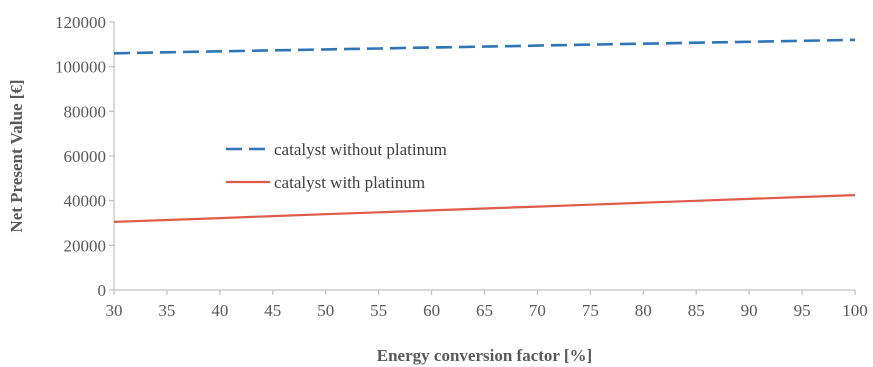  Describe the element at coordinates (325, 310) in the screenshot. I see `x-tick-label: 50` at that location.